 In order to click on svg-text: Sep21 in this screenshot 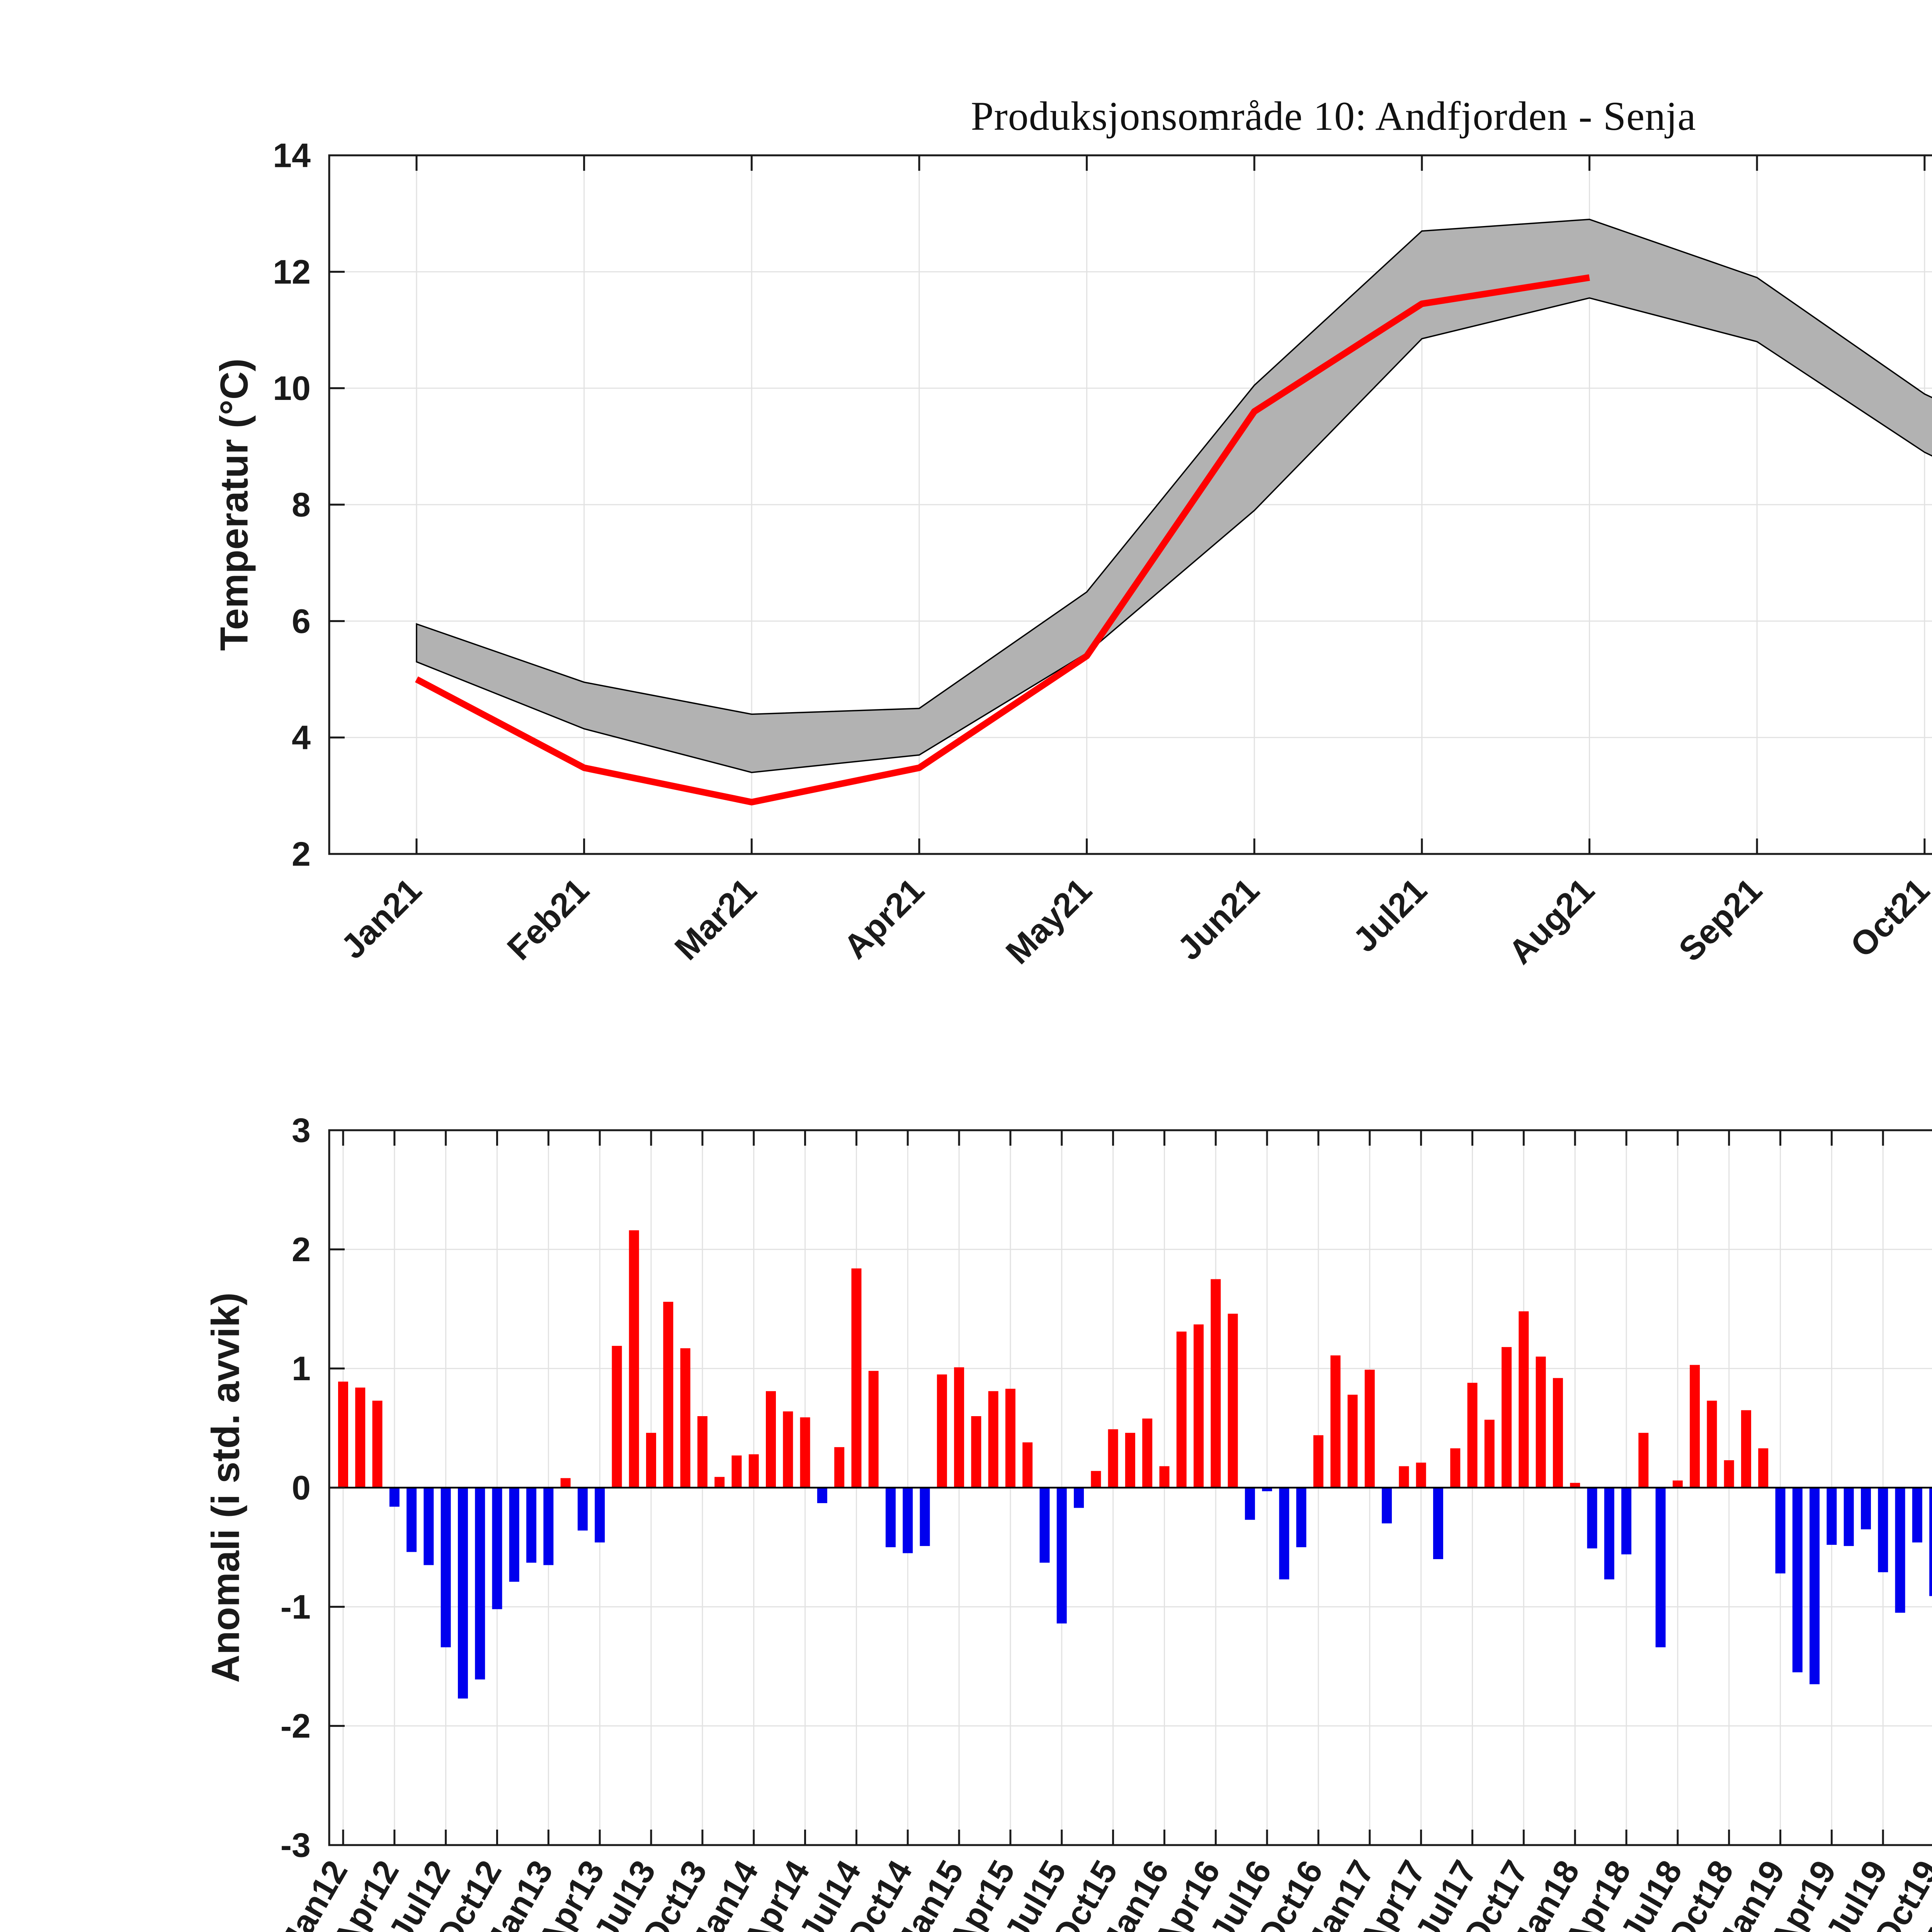, I will do `click(1720, 920)`.